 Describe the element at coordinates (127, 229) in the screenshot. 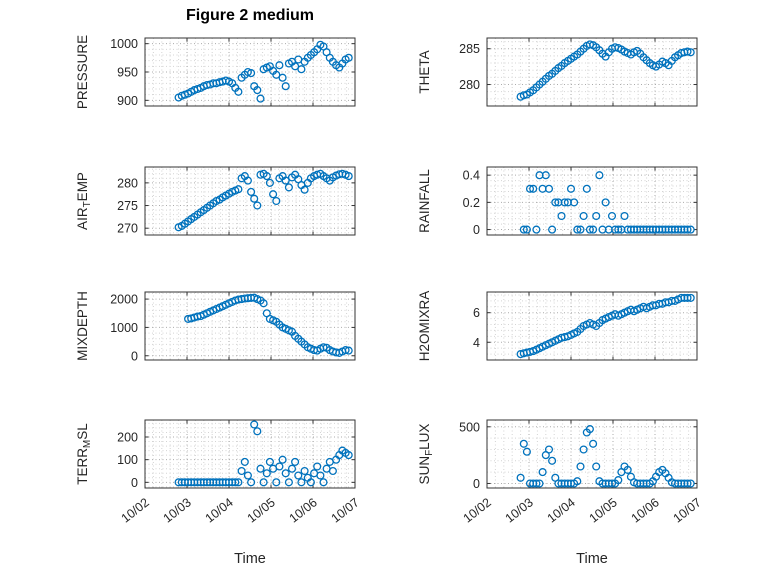

I see `y-tick-label: 270` at that location.